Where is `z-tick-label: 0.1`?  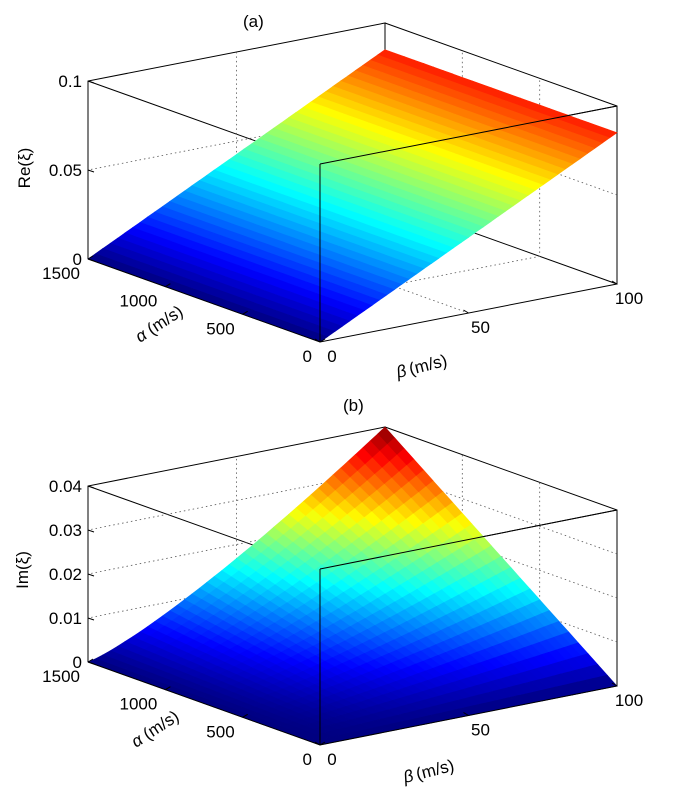 z-tick-label: 0.1 is located at coordinates (70, 81).